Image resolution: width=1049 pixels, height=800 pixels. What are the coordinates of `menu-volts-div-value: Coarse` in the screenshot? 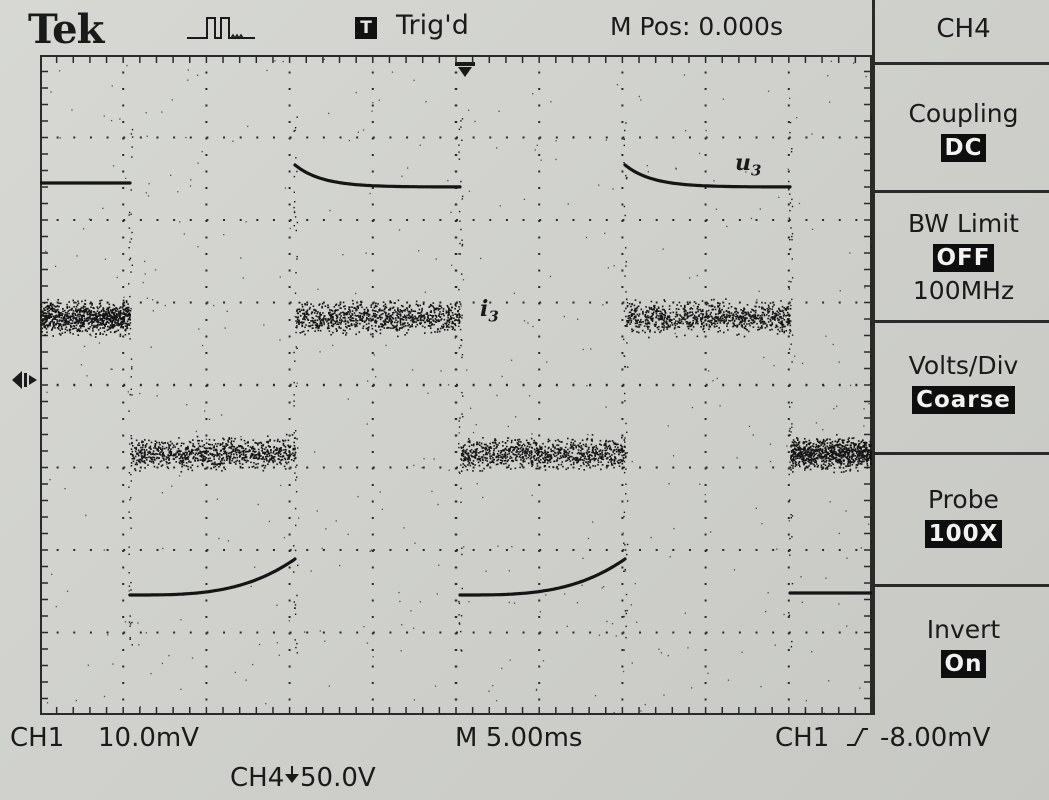 It's located at (963, 400).